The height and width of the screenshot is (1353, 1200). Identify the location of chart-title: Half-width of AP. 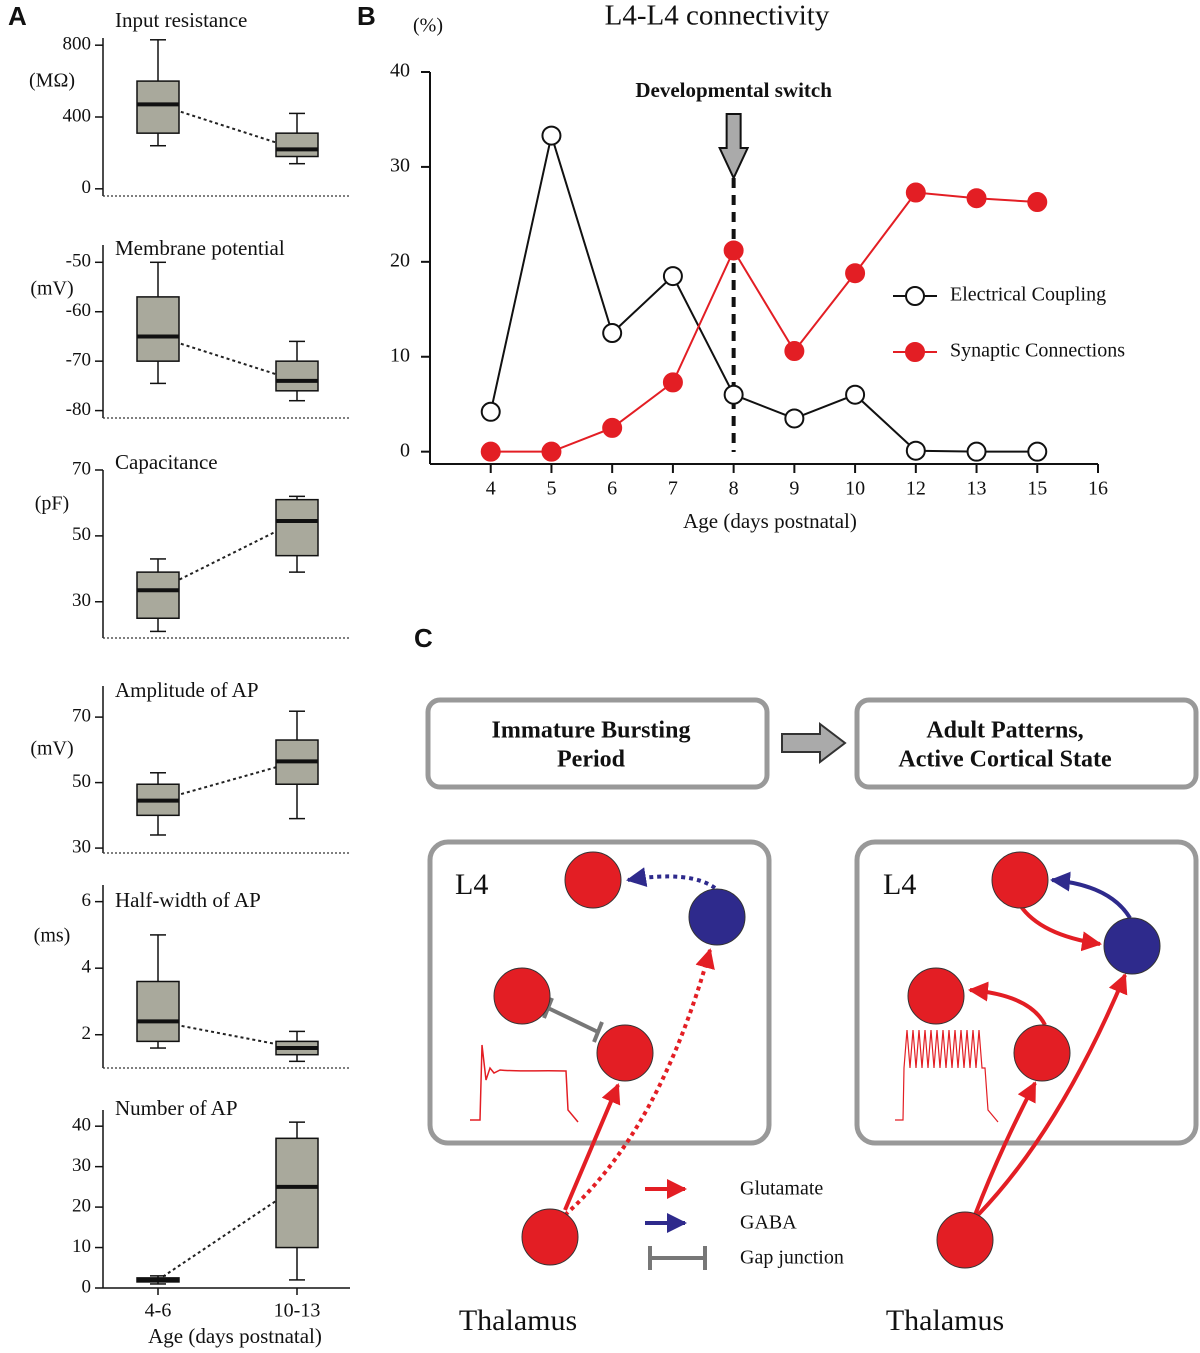
(188, 900).